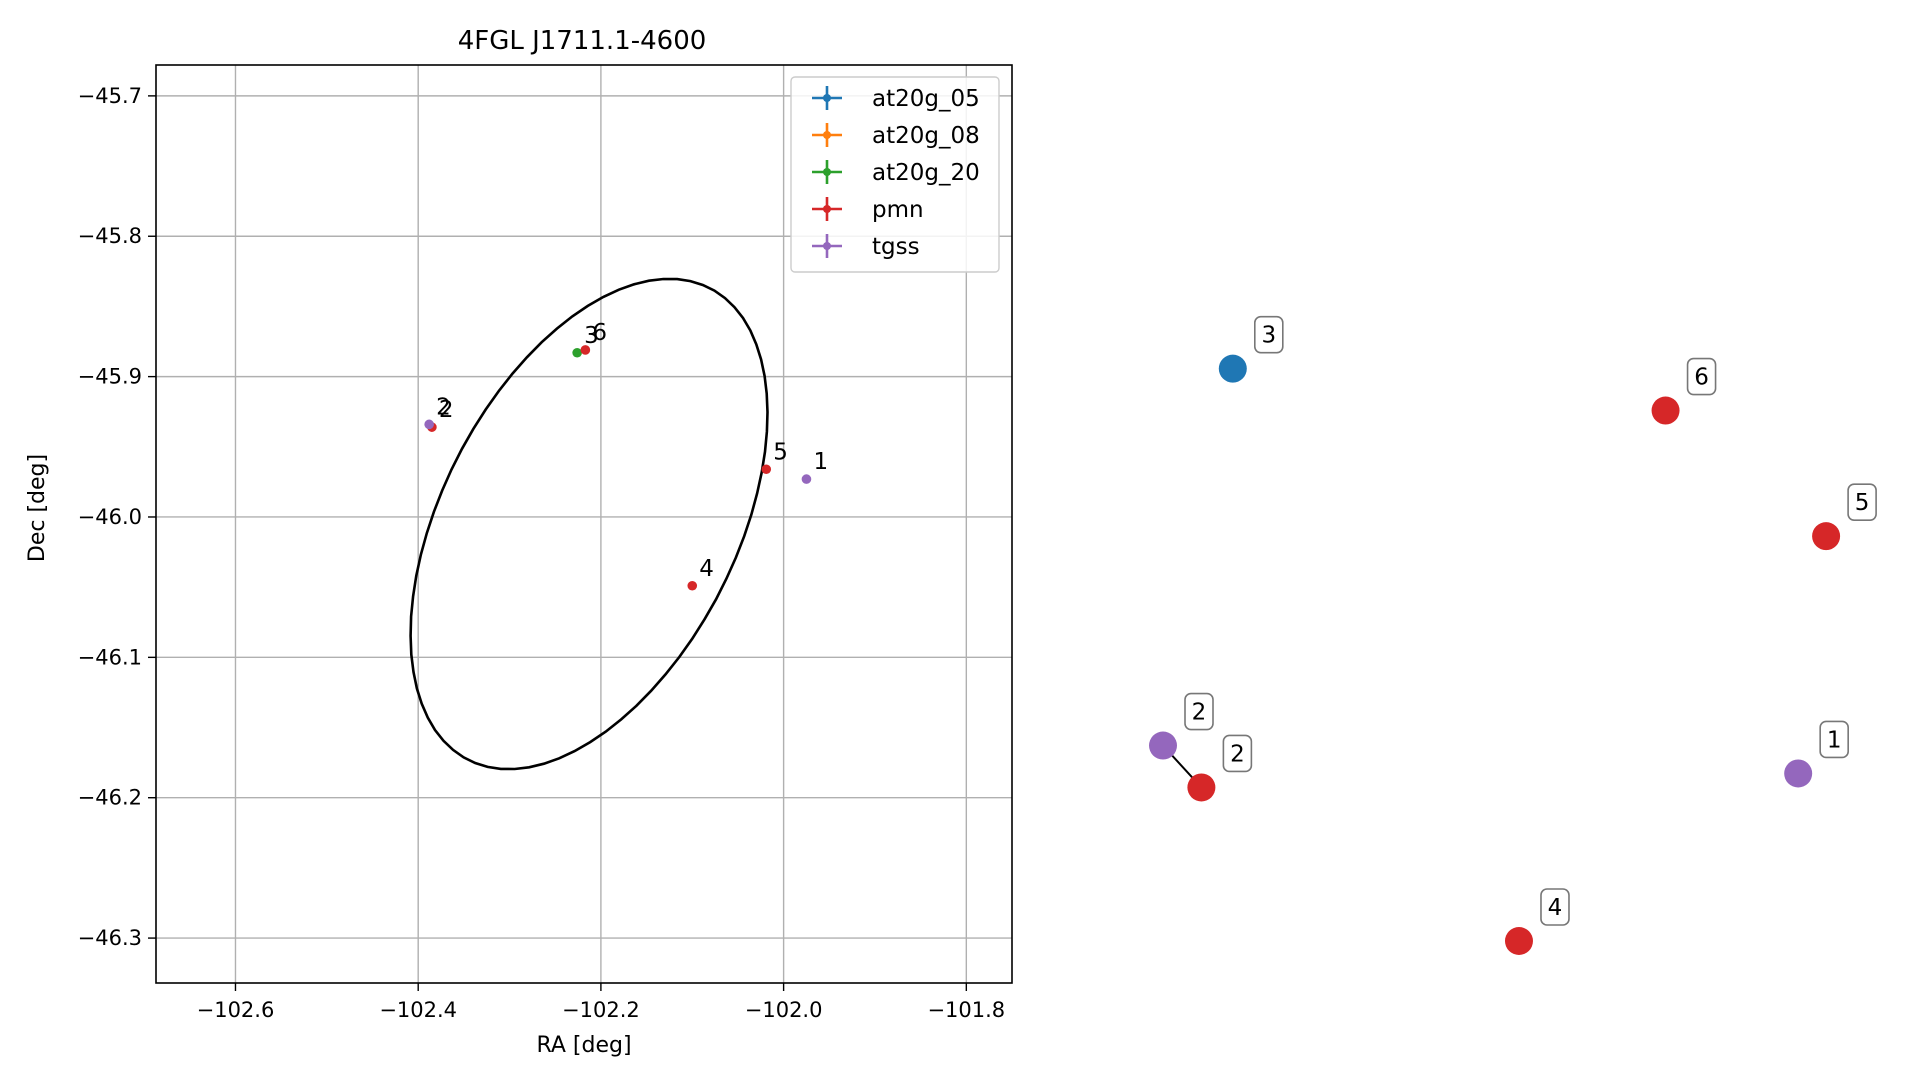 This screenshot has height=1080, width=1919. What do you see at coordinates (37, 508) in the screenshot?
I see `y-axis-label: Dec [deg]` at bounding box center [37, 508].